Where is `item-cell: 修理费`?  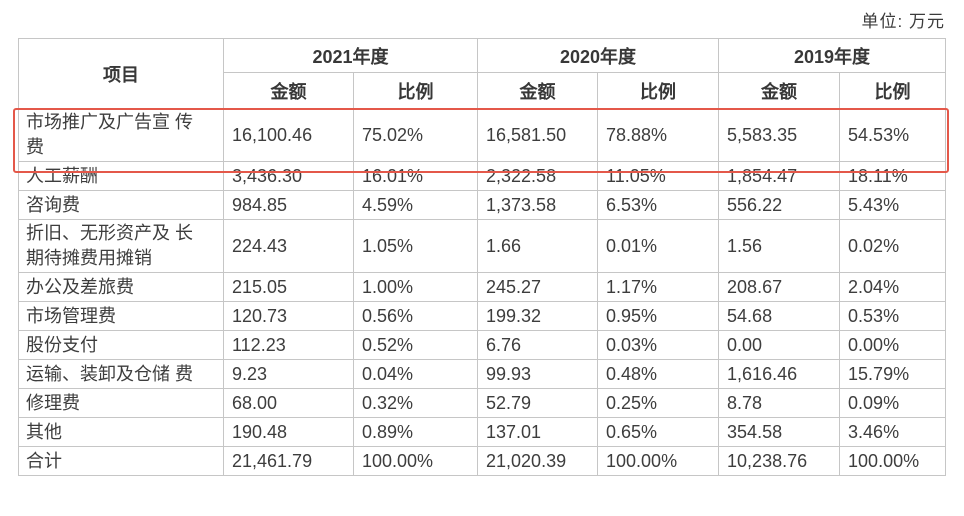 item-cell: 修理费 is located at coordinates (121, 403).